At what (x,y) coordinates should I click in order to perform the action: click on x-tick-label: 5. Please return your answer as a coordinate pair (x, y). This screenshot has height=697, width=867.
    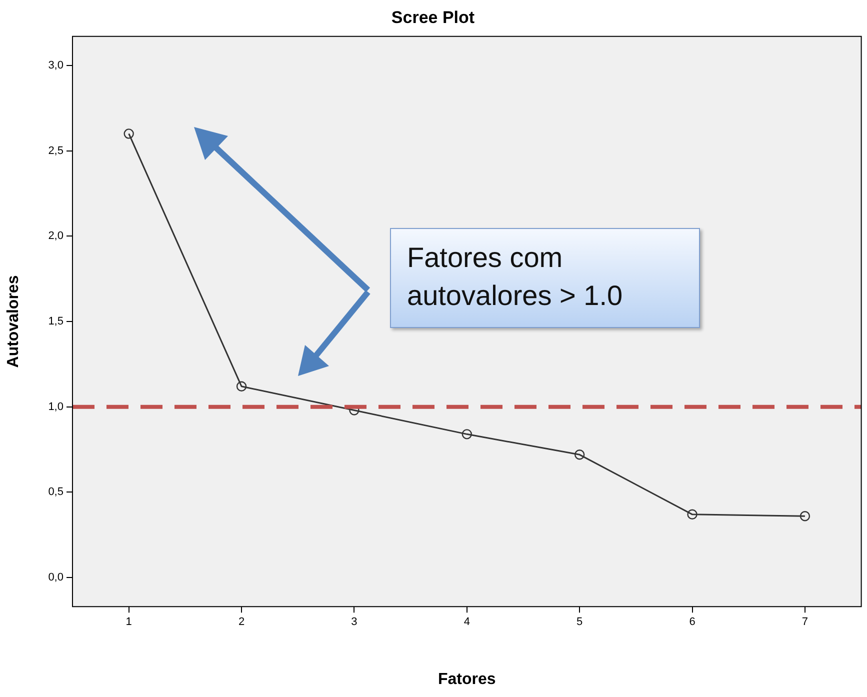
    Looking at the image, I should click on (579, 622).